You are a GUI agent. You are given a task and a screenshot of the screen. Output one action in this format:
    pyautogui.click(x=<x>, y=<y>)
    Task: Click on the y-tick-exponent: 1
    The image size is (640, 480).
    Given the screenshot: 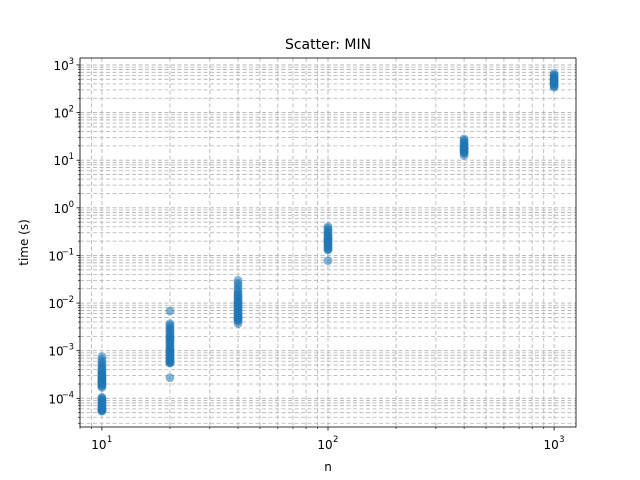 What is the action you would take?
    pyautogui.click(x=71, y=157)
    